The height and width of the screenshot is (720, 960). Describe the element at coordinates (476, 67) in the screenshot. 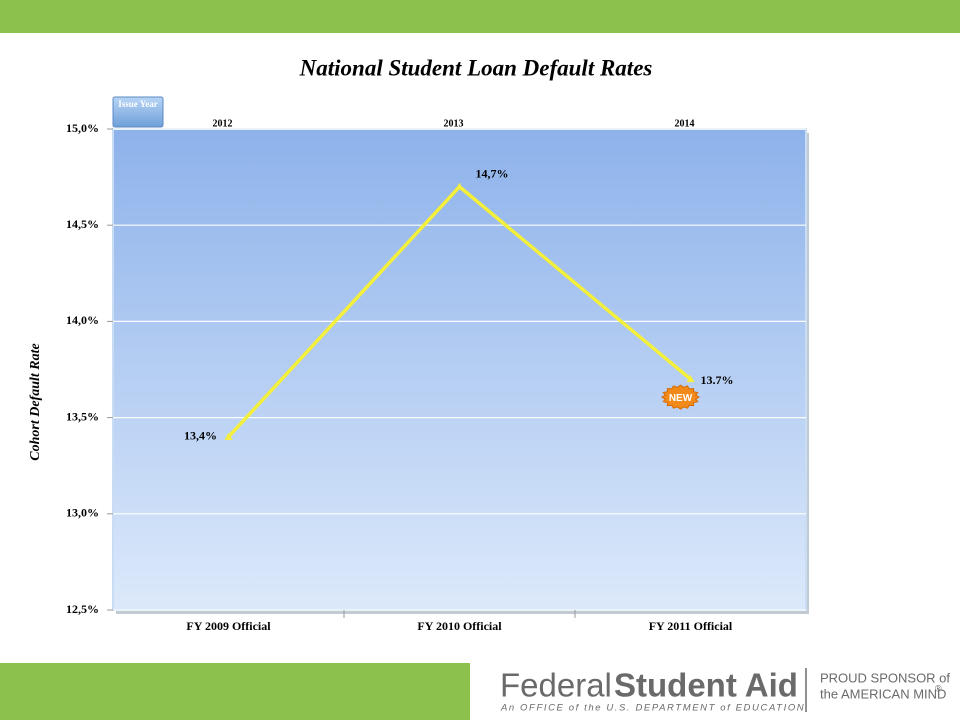

I see `chart-title: National Student Loan Default Rates` at that location.